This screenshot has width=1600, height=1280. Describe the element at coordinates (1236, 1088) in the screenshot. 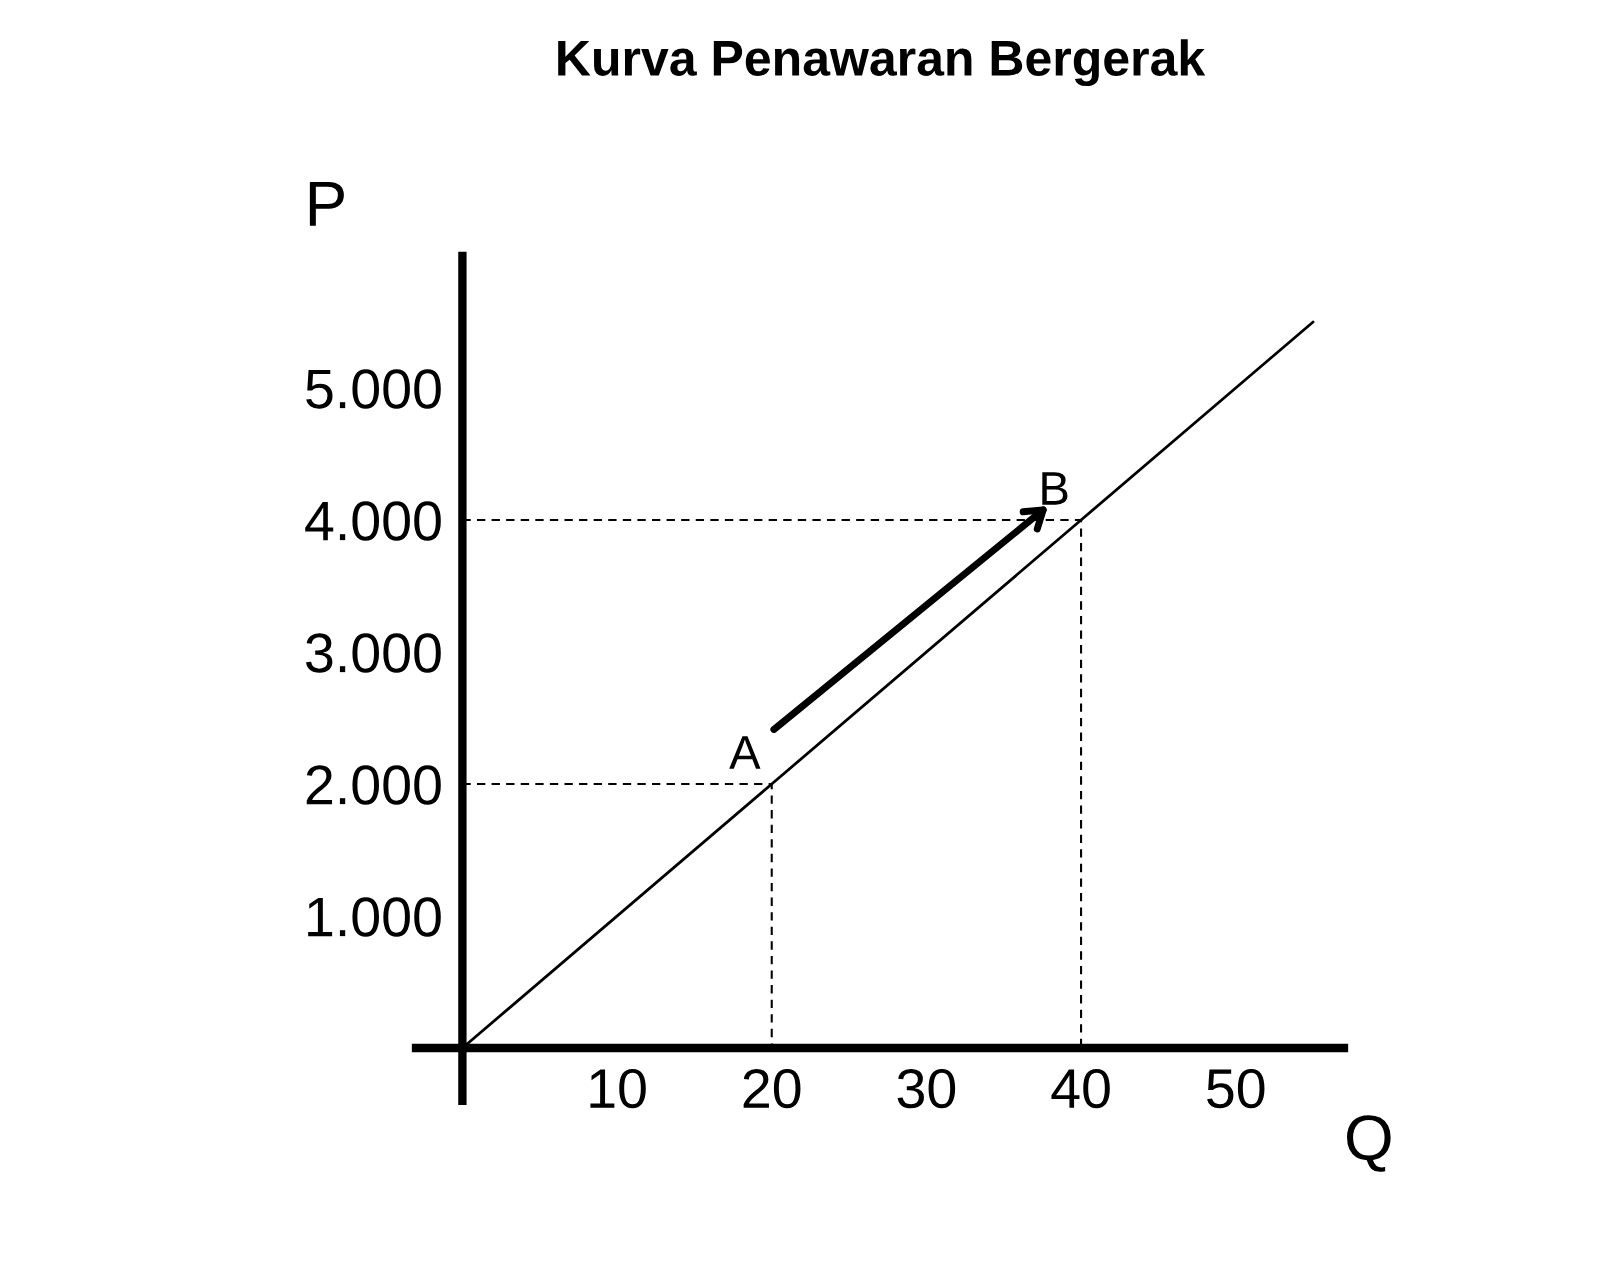

I see `x-tick-label: 50` at that location.